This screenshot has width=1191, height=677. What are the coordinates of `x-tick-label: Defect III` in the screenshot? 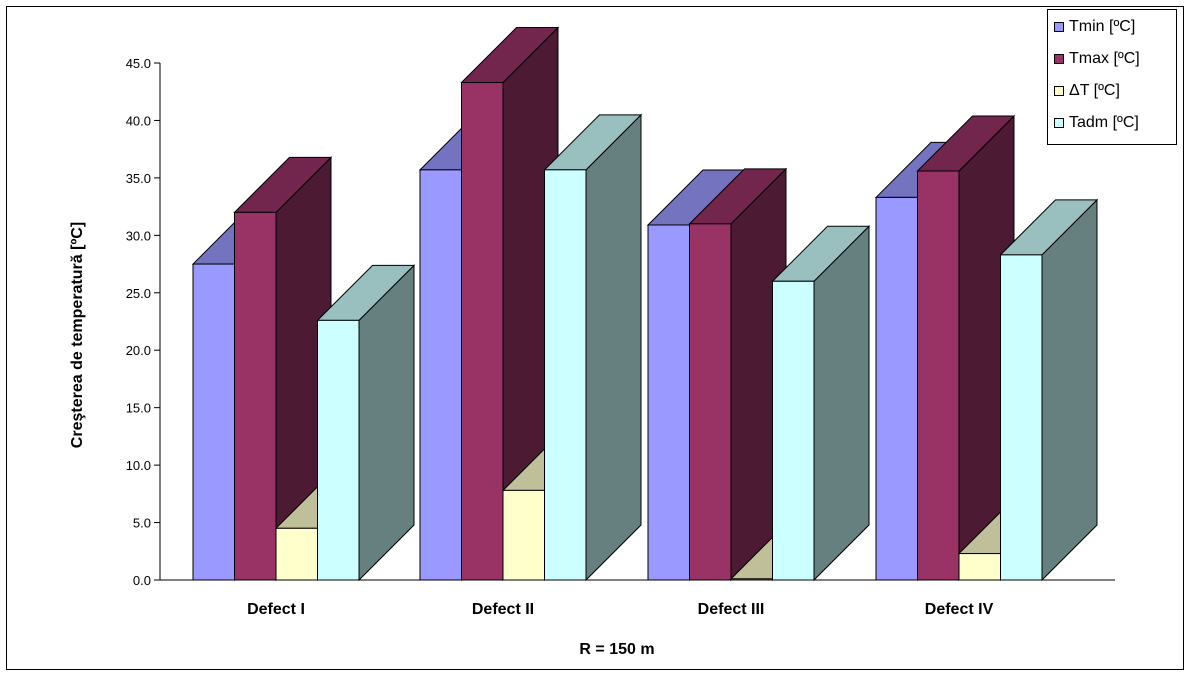 It's located at (731, 609).